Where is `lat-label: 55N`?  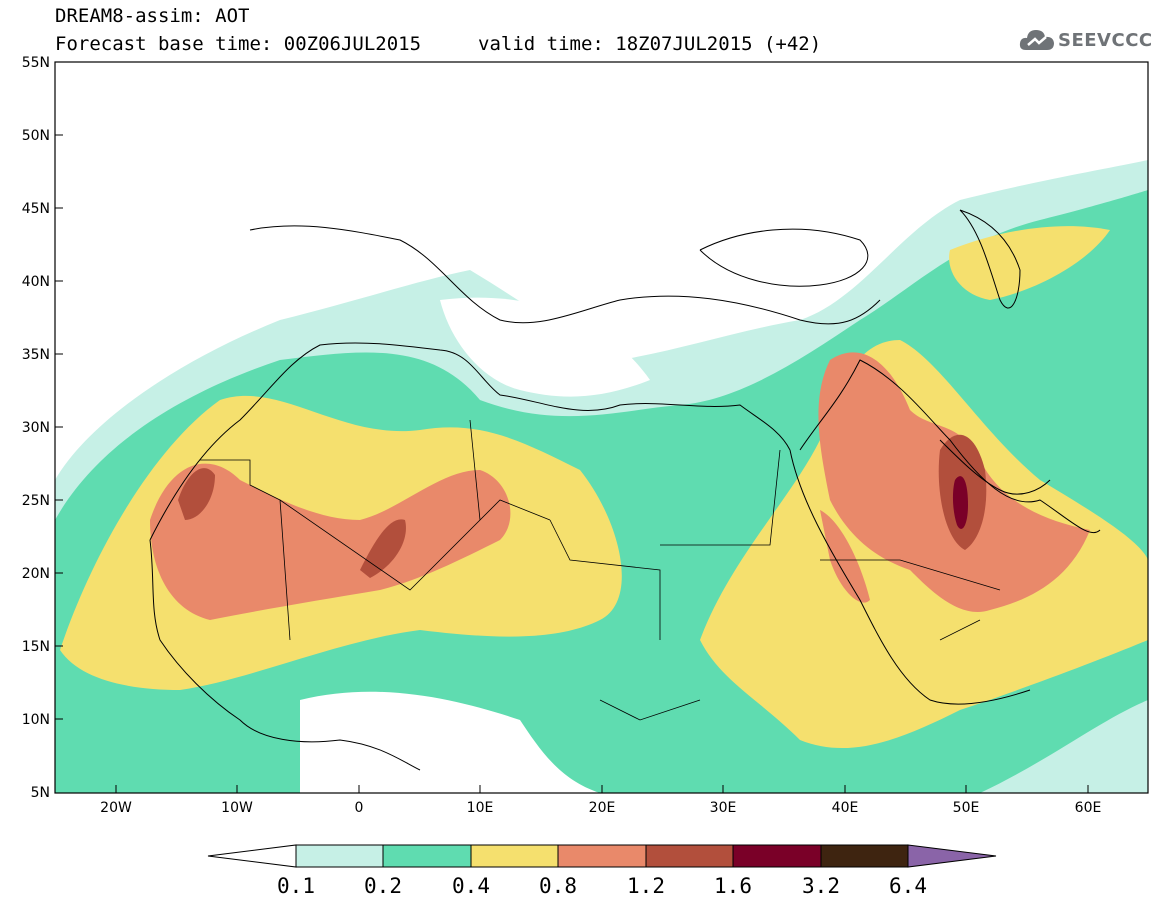 lat-label: 55N is located at coordinates (36, 63).